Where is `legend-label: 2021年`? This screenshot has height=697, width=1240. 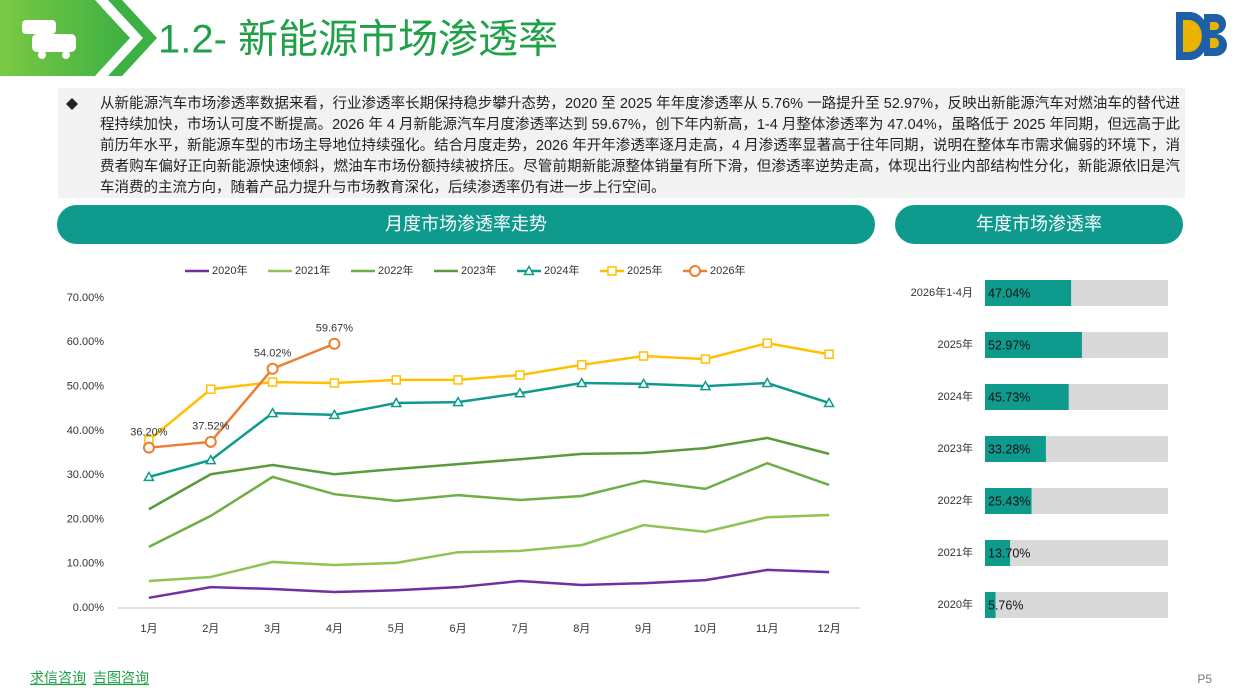 legend-label: 2021年 is located at coordinates (312, 270).